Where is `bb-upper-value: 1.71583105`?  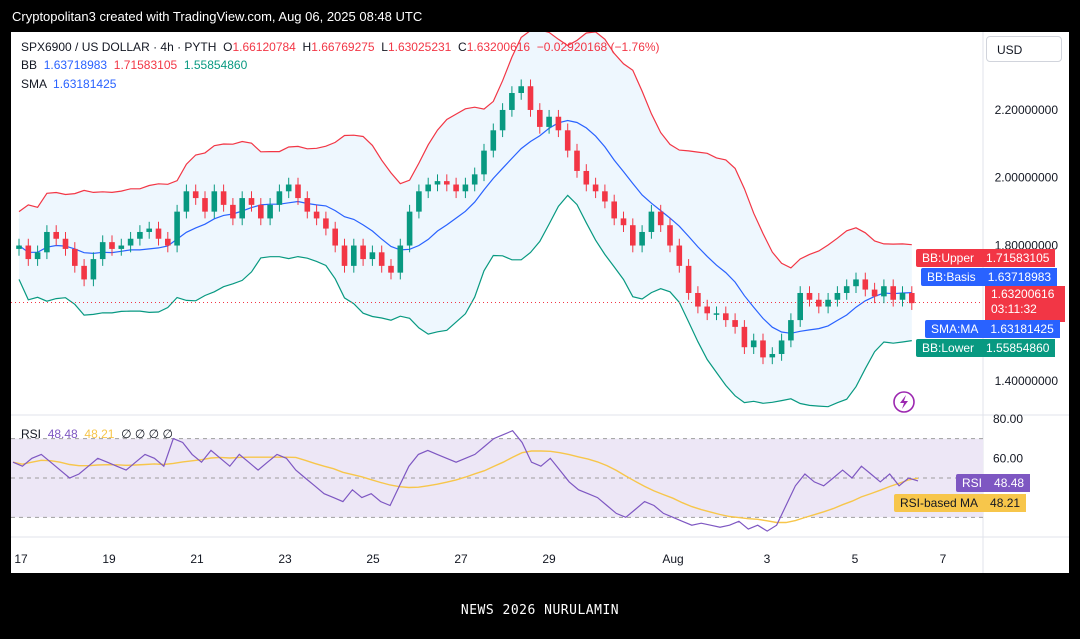
bb-upper-value: 1.71583105 is located at coordinates (145, 65).